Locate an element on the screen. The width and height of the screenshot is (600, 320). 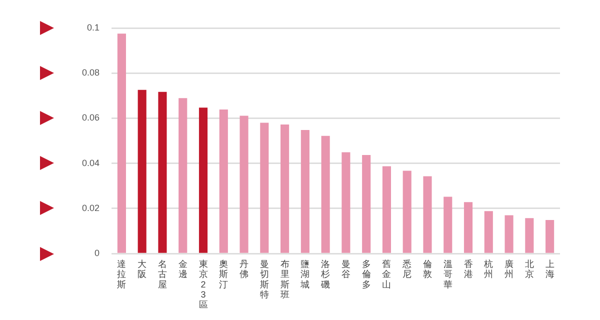
x-tick-label: 倫敦 is located at coordinates (427, 269).